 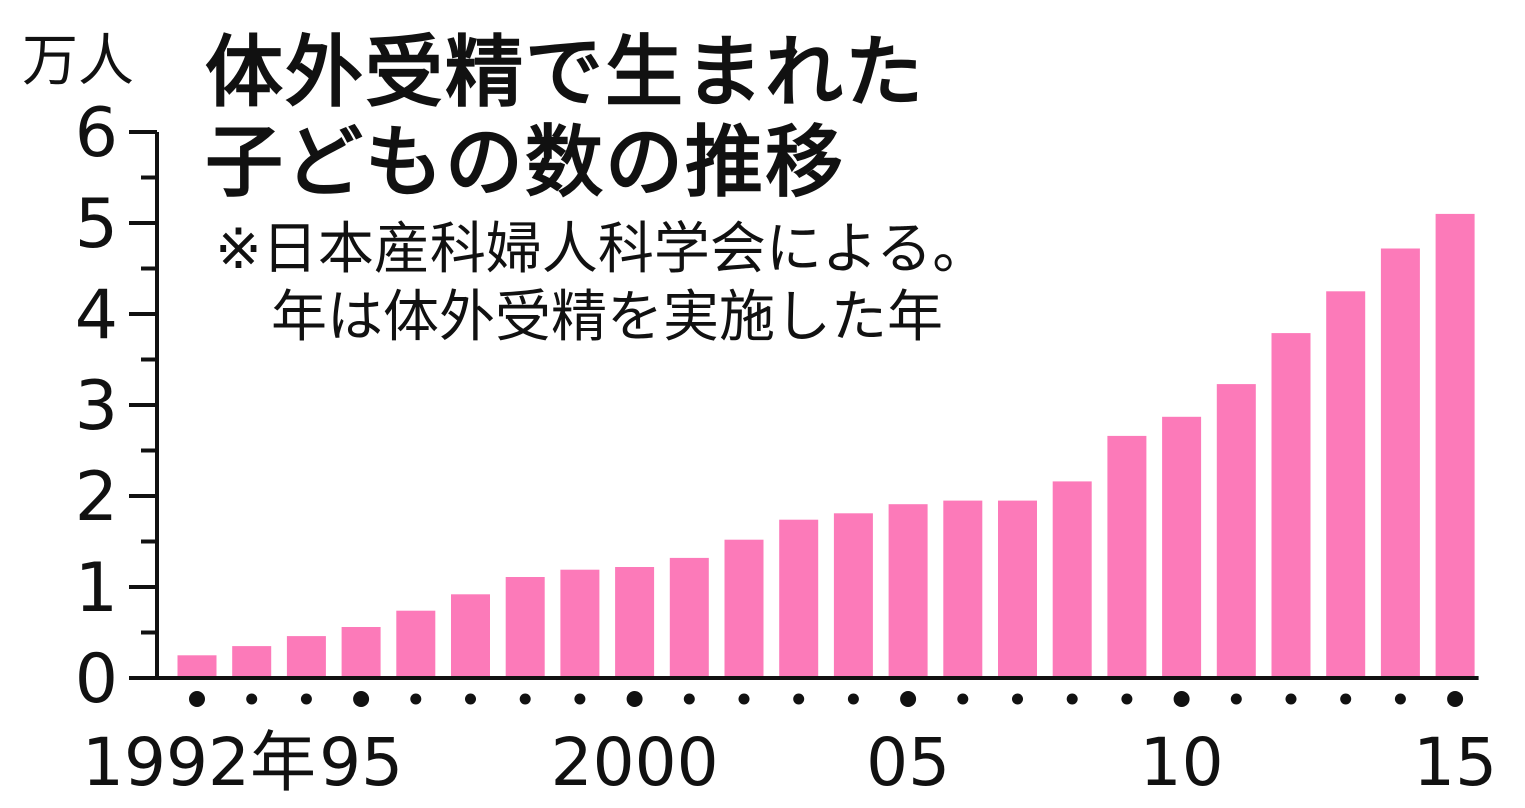 I want to click on x-marker-1999, so click(x=580, y=699).